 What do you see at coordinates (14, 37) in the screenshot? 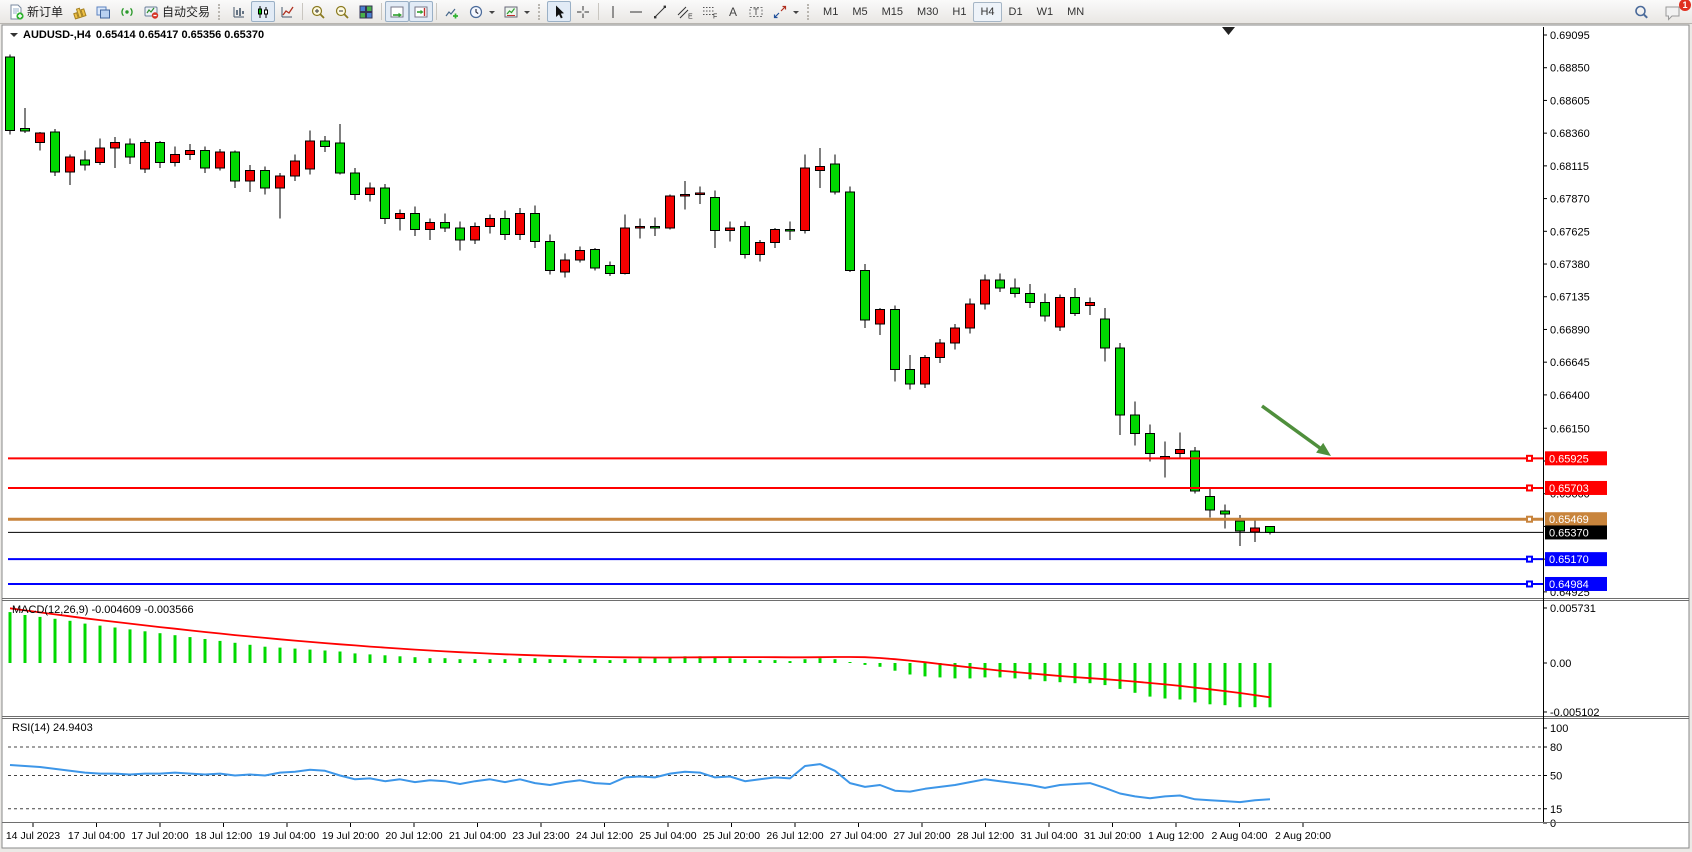
I see `chart-collapse-icon` at bounding box center [14, 37].